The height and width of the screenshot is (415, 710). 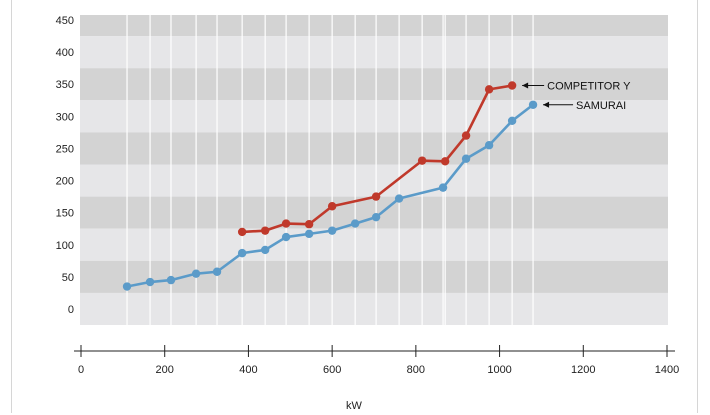 What do you see at coordinates (499, 370) in the screenshot?
I see `x-tick-label: 1000` at bounding box center [499, 370].